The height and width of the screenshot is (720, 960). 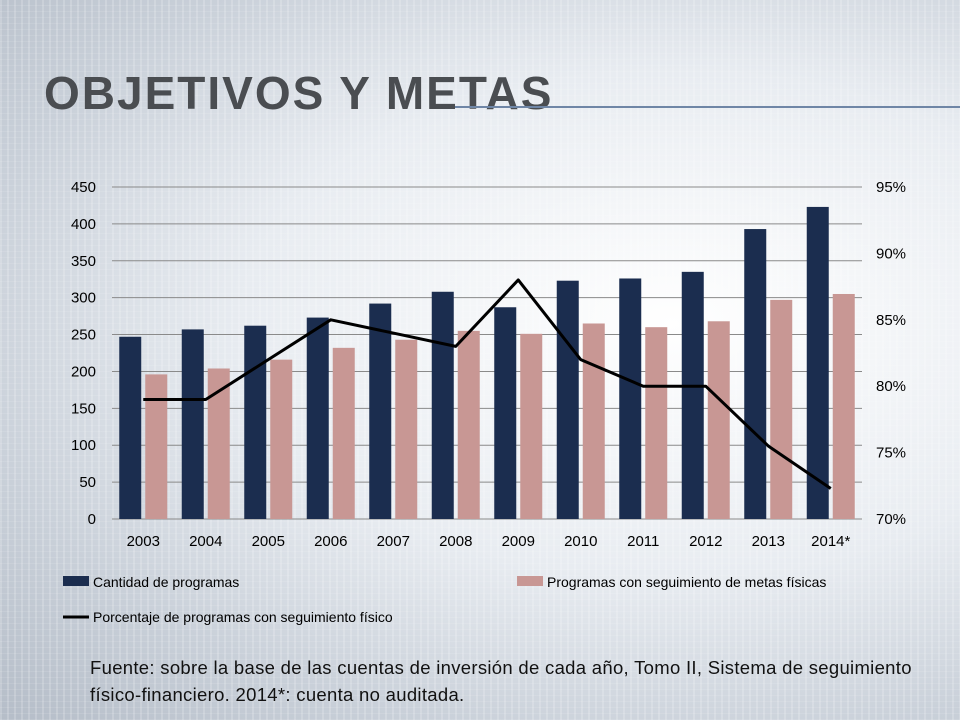 I want to click on x-tick-label: 2010, so click(x=580, y=541).